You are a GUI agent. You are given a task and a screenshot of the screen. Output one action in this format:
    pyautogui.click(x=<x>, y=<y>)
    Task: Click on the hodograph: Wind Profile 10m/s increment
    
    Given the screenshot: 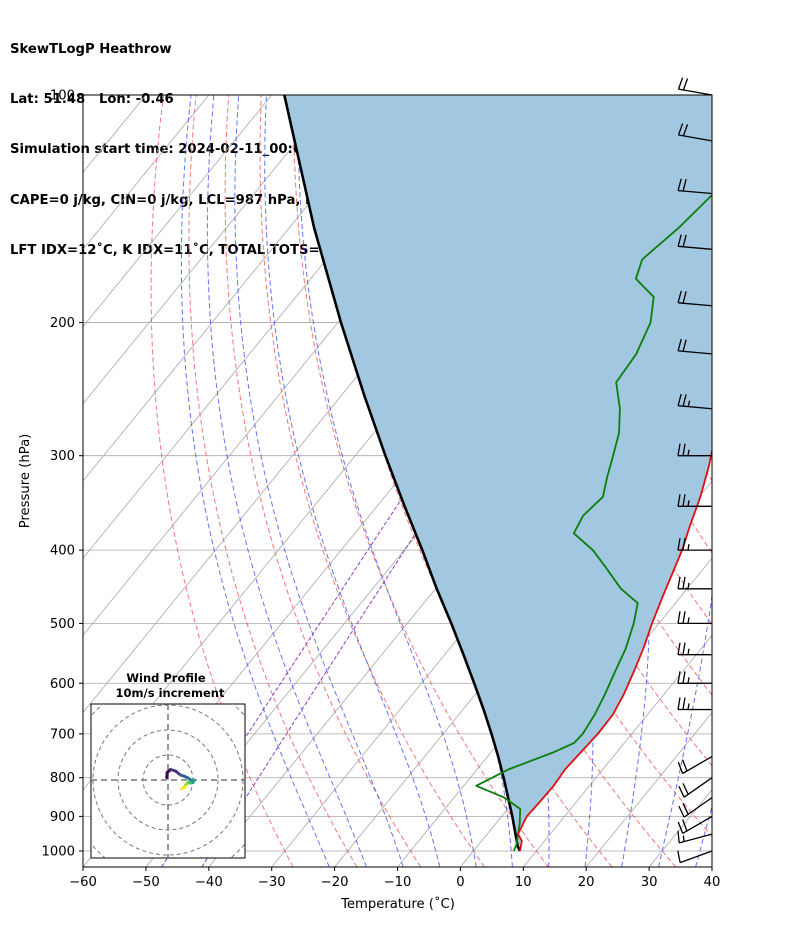 What is the action you would take?
    pyautogui.click(x=168, y=765)
    